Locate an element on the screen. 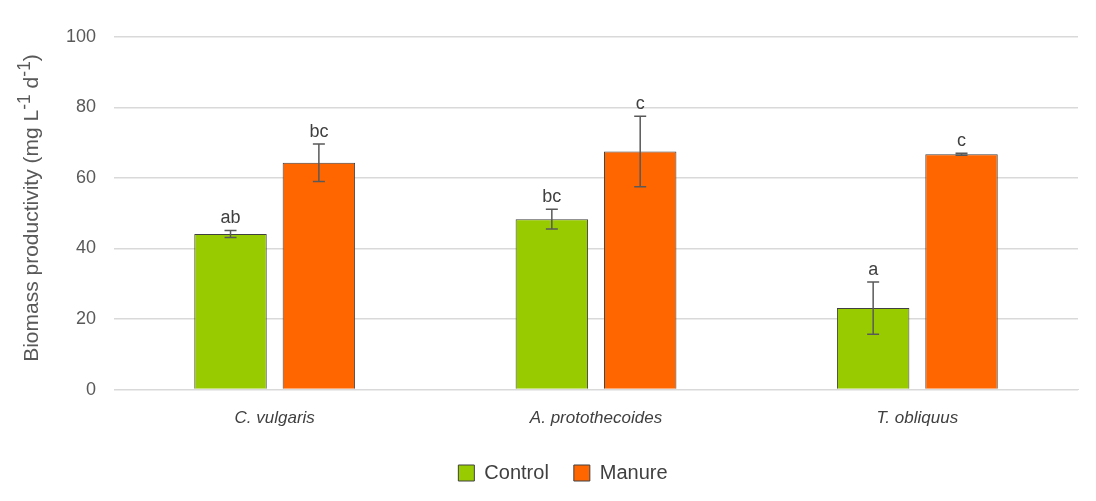  legend-label: Manure is located at coordinates (633, 471).